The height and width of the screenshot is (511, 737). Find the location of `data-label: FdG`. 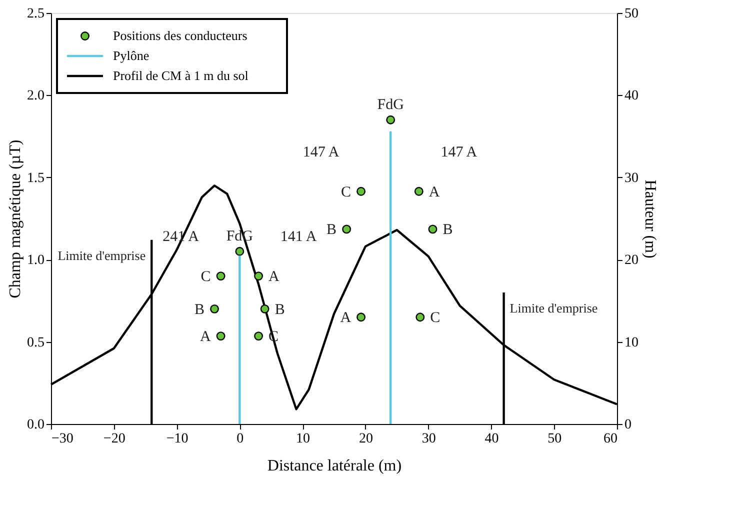

data-label: FdG is located at coordinates (390, 104).